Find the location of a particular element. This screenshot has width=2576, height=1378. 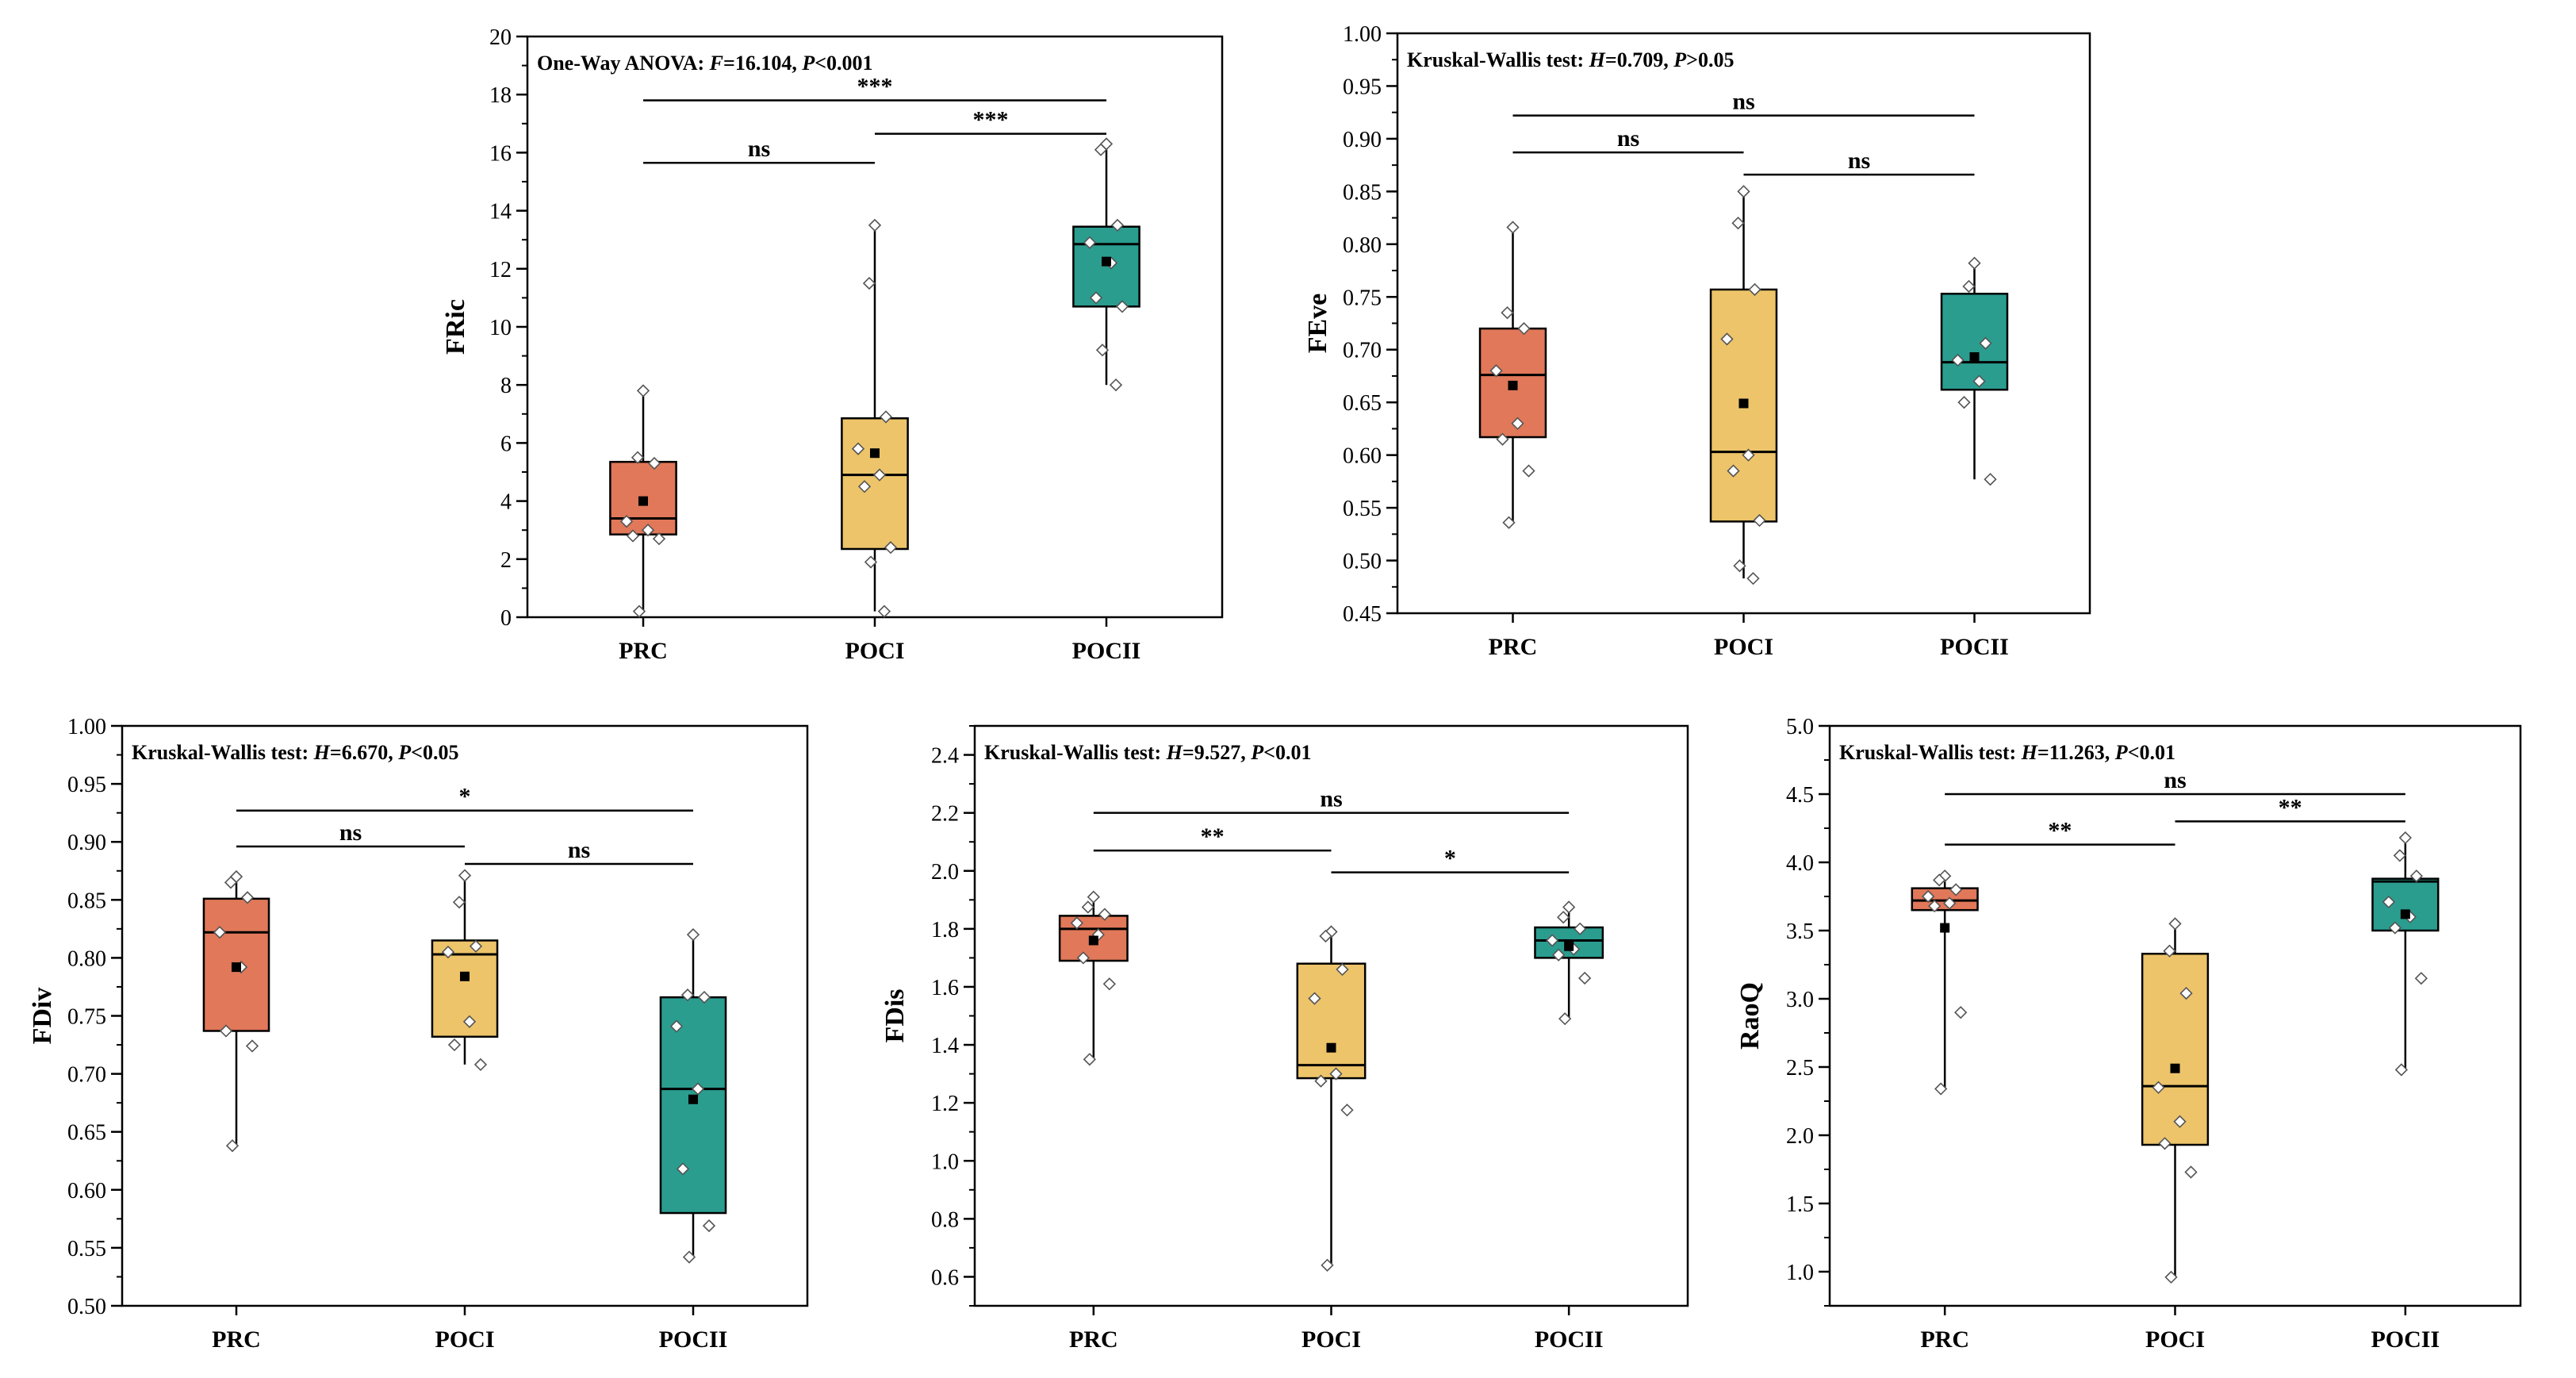

y-tick-label: 20 is located at coordinates (501, 37).